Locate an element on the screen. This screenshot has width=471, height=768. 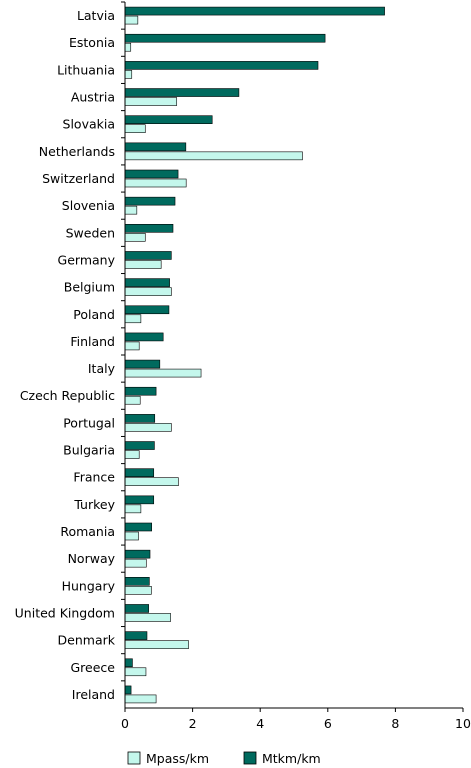
bar-mtkm-finland is located at coordinates (144, 337).